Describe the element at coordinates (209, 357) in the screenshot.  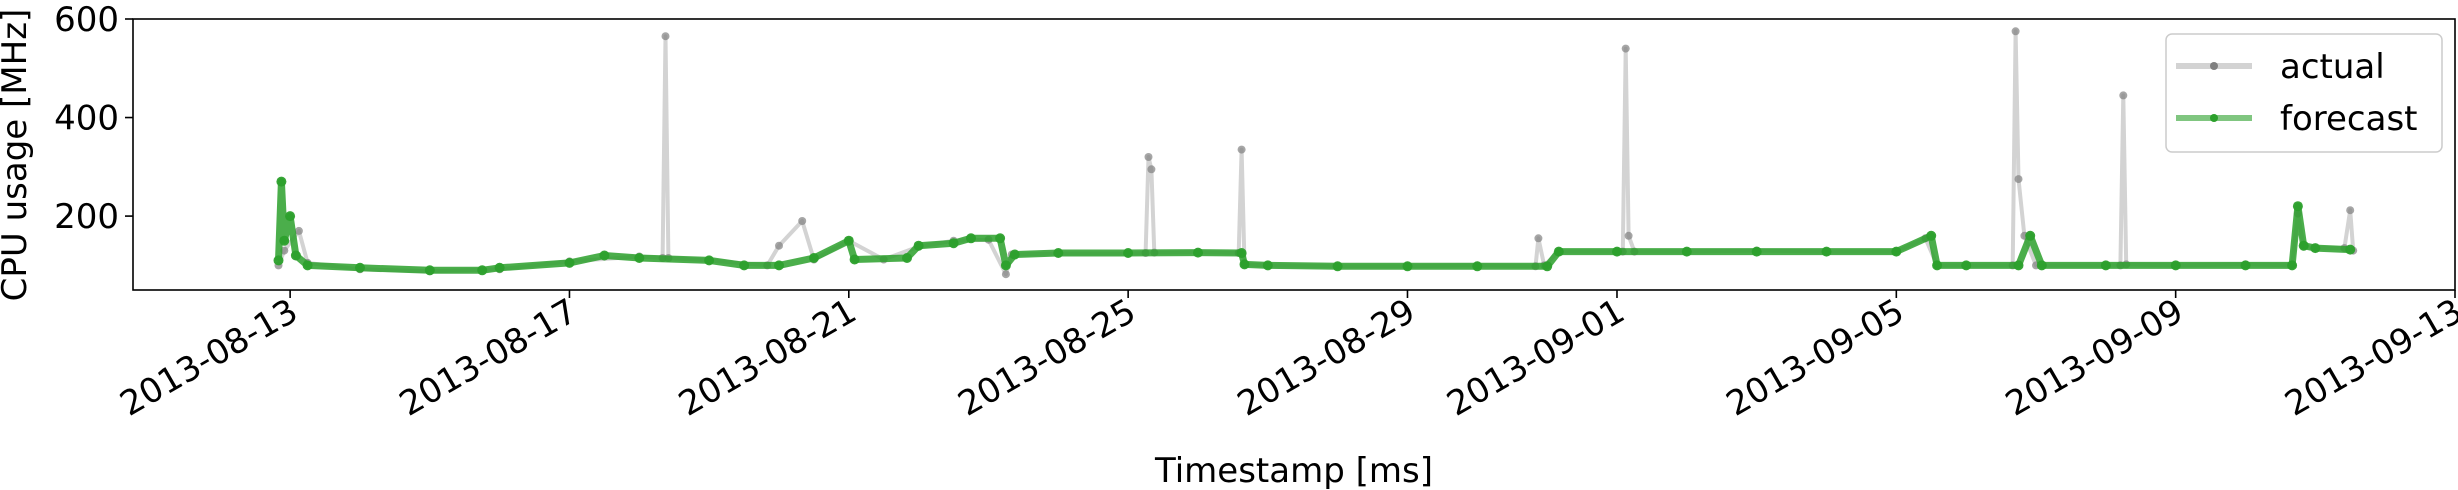
I see `x-tick-label: 2013-08-13` at that location.